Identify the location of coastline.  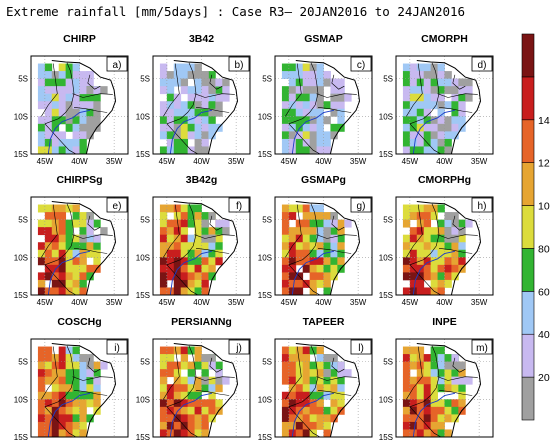
(206, 390).